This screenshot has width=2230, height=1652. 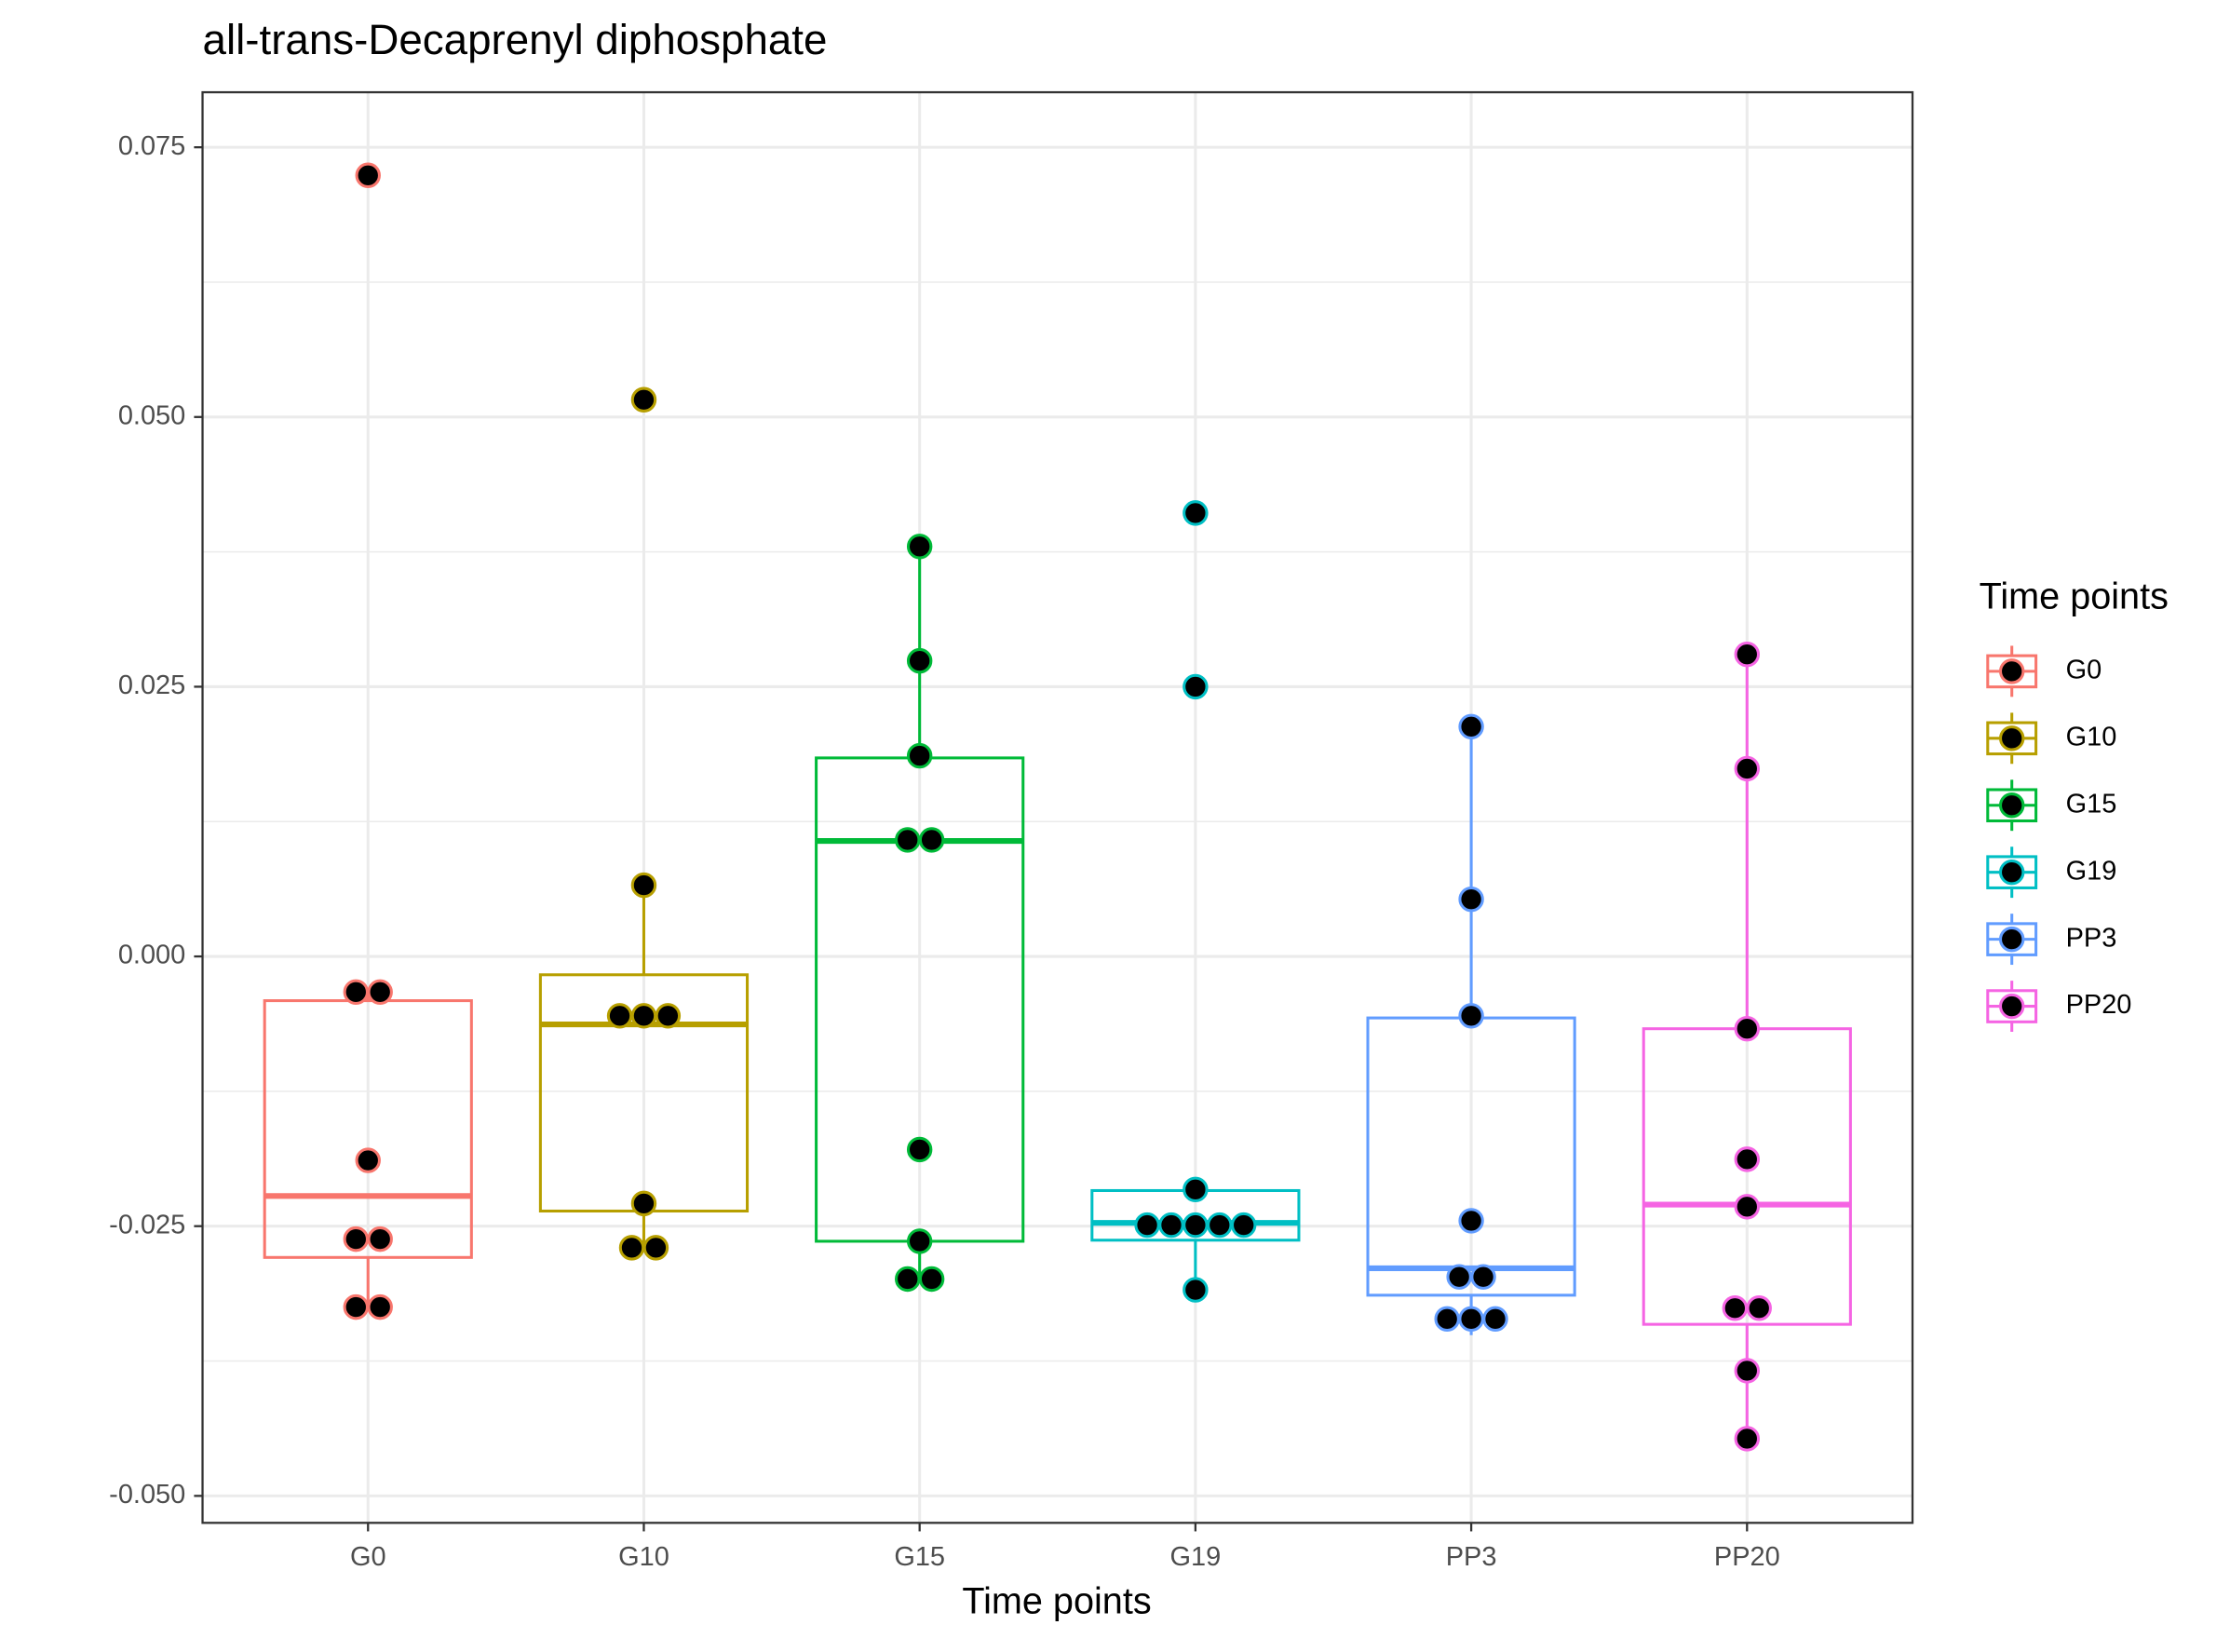 What do you see at coordinates (2074, 596) in the screenshot?
I see `legend-title: Time points` at bounding box center [2074, 596].